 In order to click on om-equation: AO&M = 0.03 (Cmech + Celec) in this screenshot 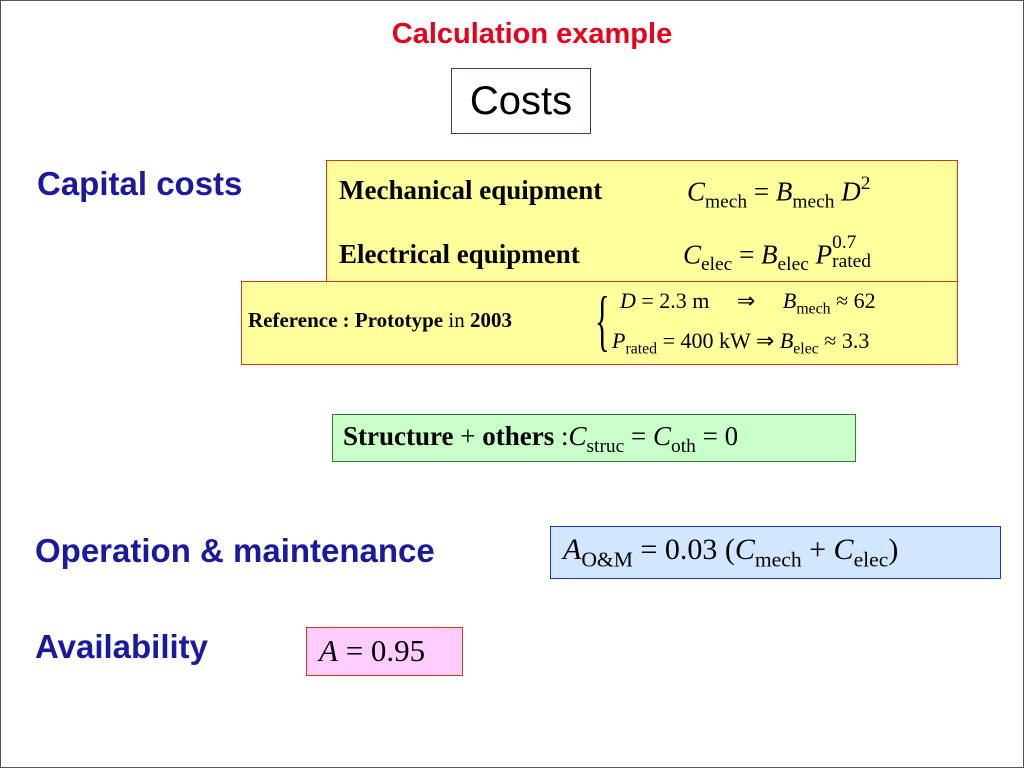, I will do `click(731, 552)`.